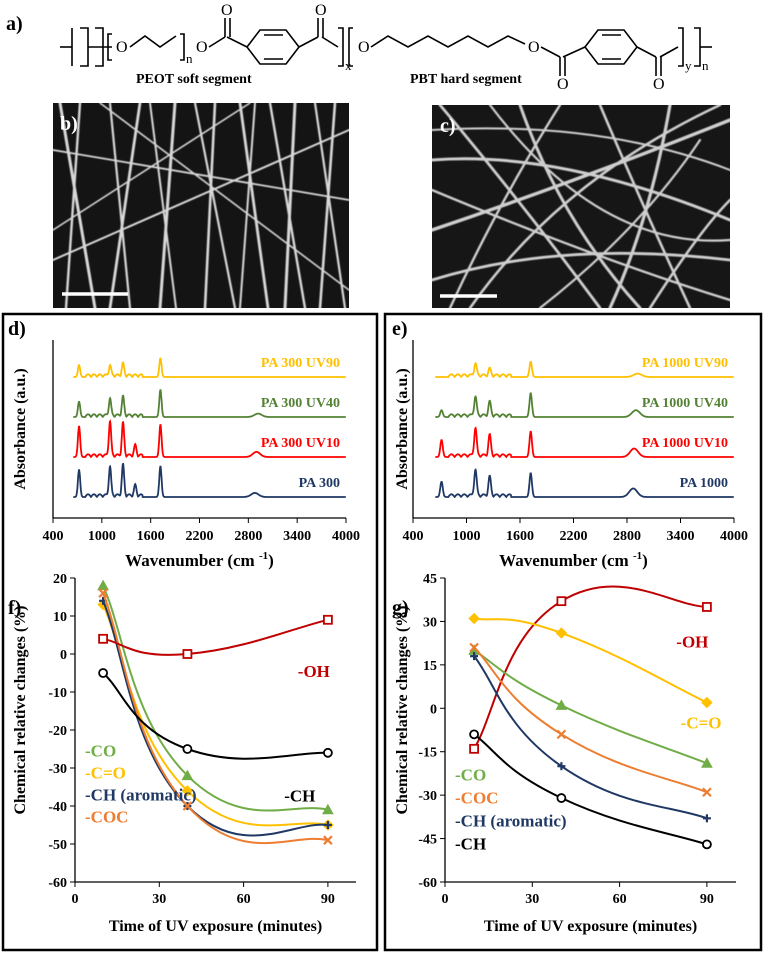 The image size is (765, 954). I want to click on x-tick-label-e: 2200, so click(574, 536).